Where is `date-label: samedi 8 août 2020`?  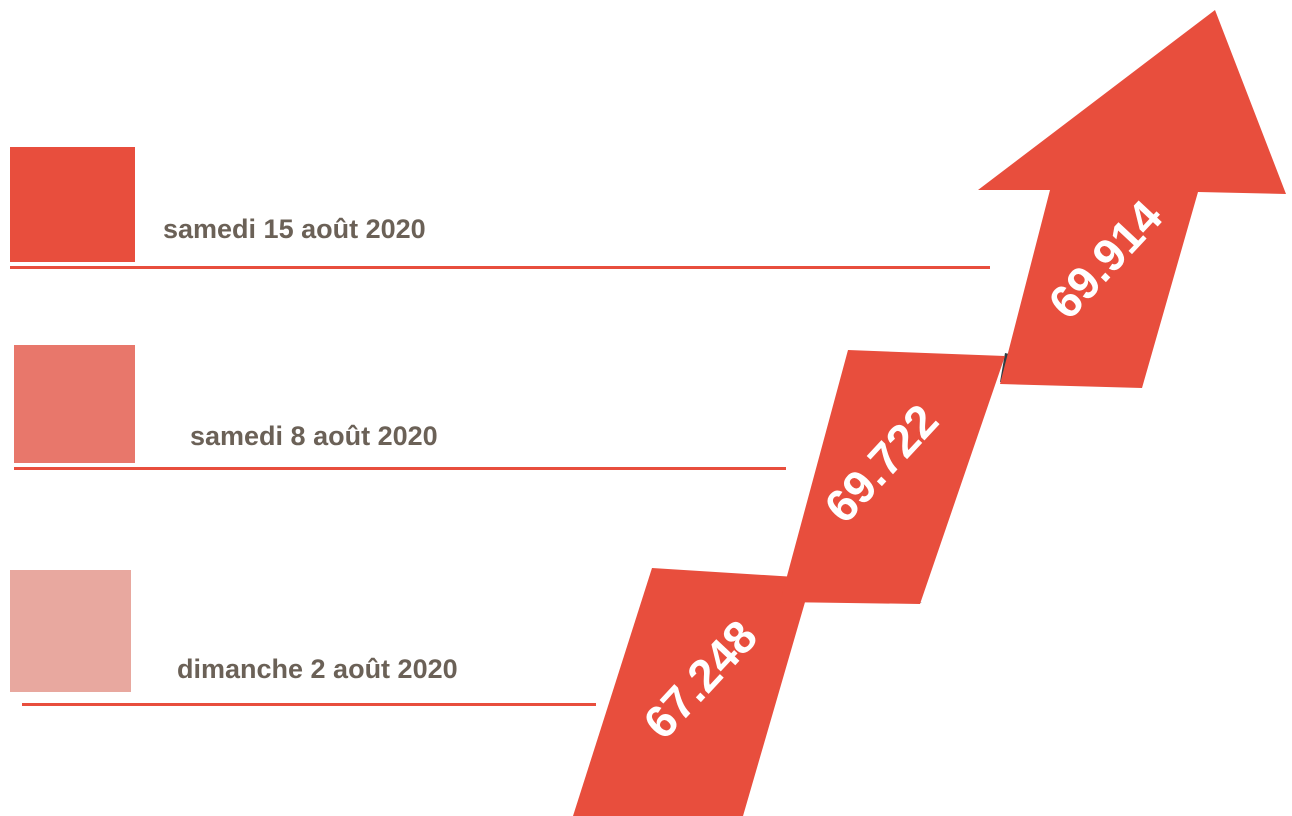 date-label: samedi 8 août 2020 is located at coordinates (314, 436).